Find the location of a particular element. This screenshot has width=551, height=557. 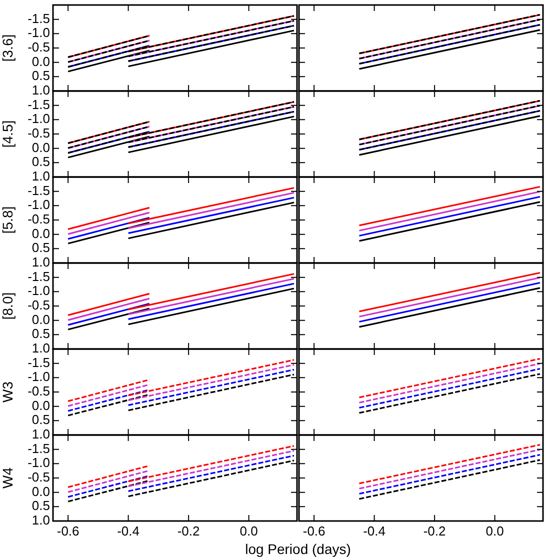

y-axis-title: [3.6] is located at coordinates (8, 48).